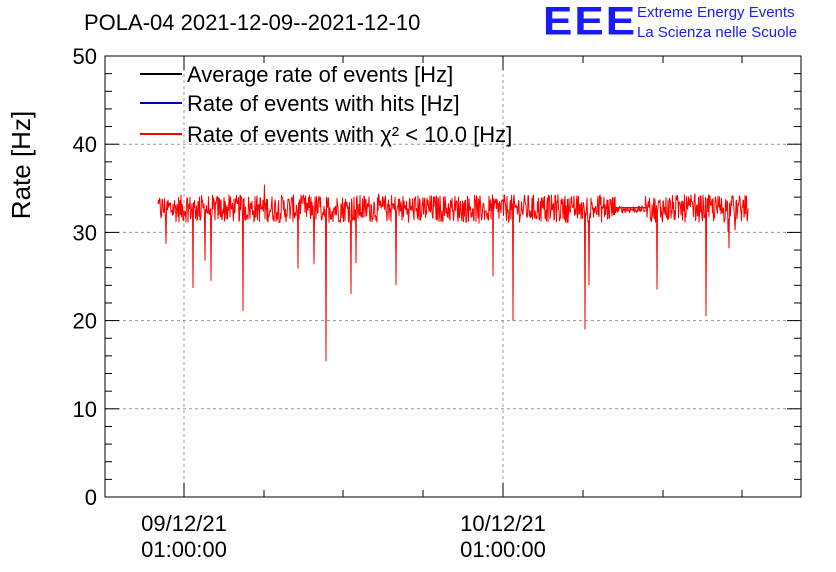  Describe the element at coordinates (320, 74) in the screenshot. I see `legend-label: Average rate of events [Hz]` at that location.